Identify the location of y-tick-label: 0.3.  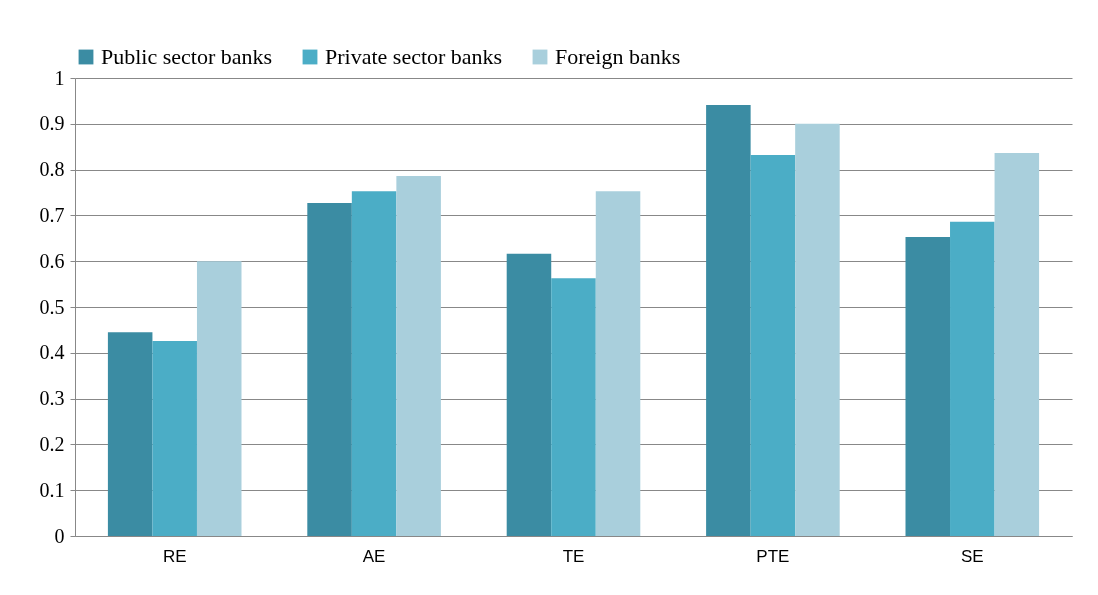
(52, 398).